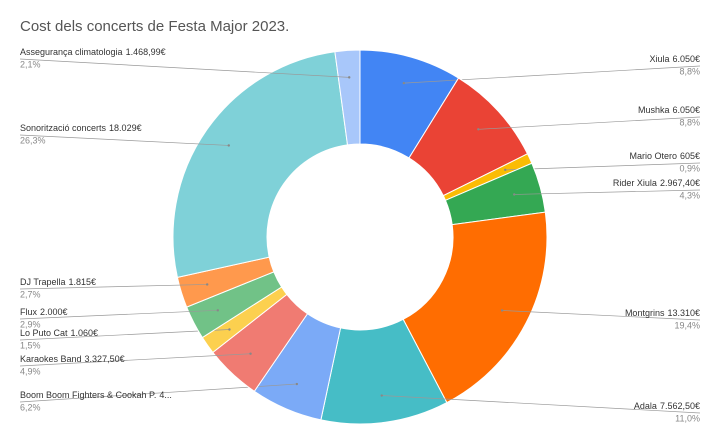 The image size is (719, 444). Describe the element at coordinates (689, 195) in the screenshot. I see `percent-label: 4,3%` at that location.